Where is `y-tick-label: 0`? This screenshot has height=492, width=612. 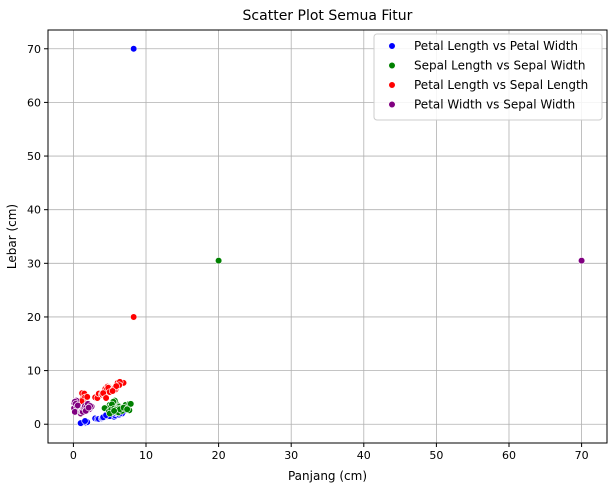 y-tick-label: 0 is located at coordinates (37, 424).